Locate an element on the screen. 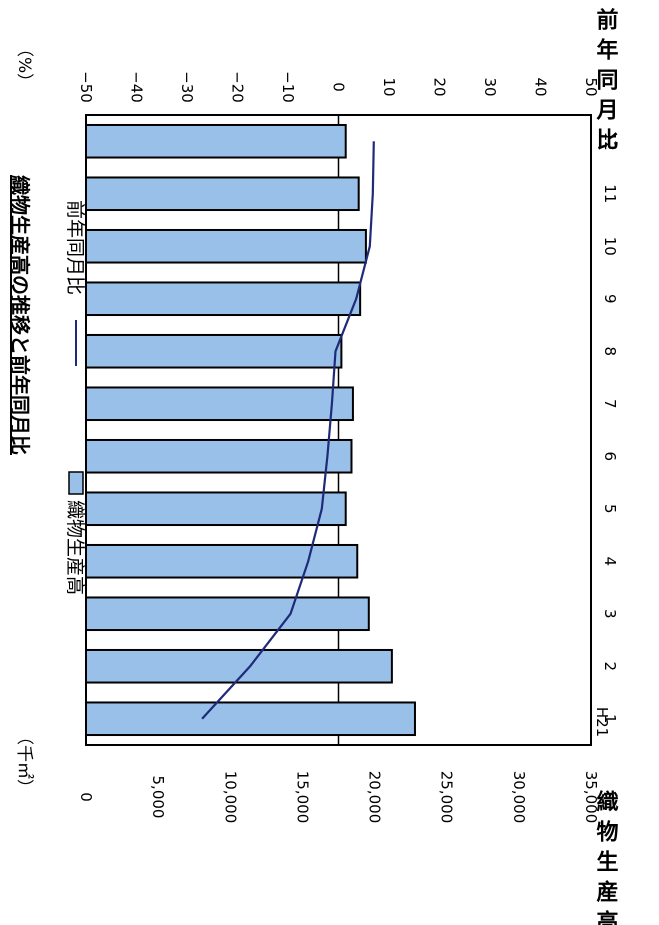 Image resolution: width=659 pixels, height=925 pixels. right-tick-label: 40 is located at coordinates (541, 86).